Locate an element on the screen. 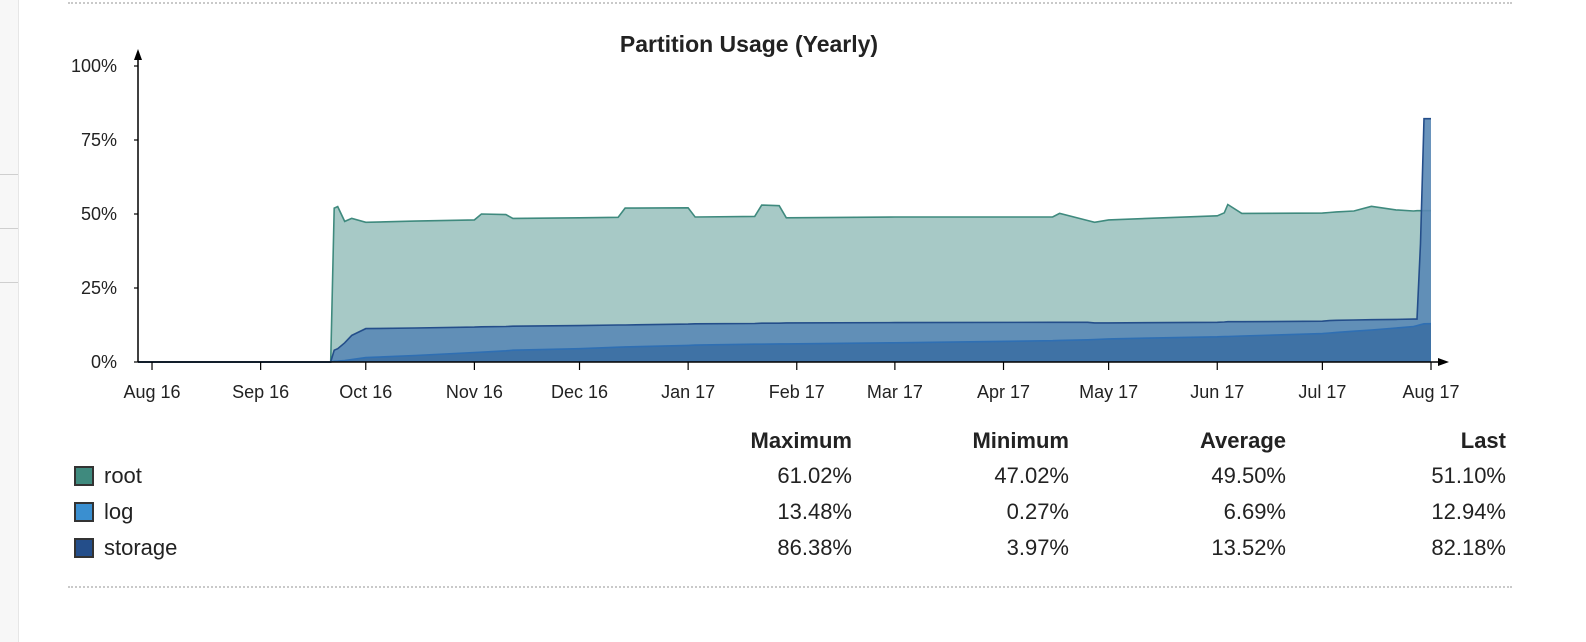  legend-root-average: 49.50% is located at coordinates (1248, 475).